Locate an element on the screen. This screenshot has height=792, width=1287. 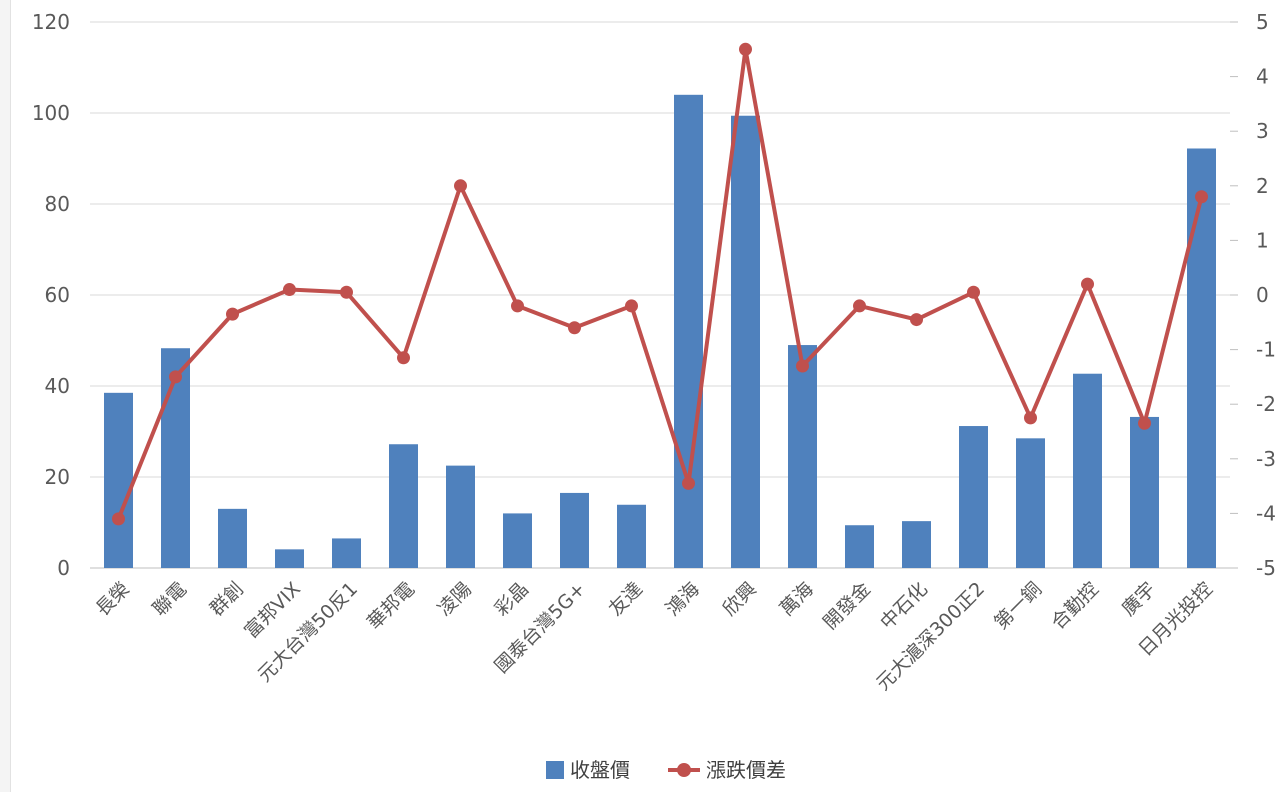
category-label: 鴻海 is located at coordinates (683, 599).